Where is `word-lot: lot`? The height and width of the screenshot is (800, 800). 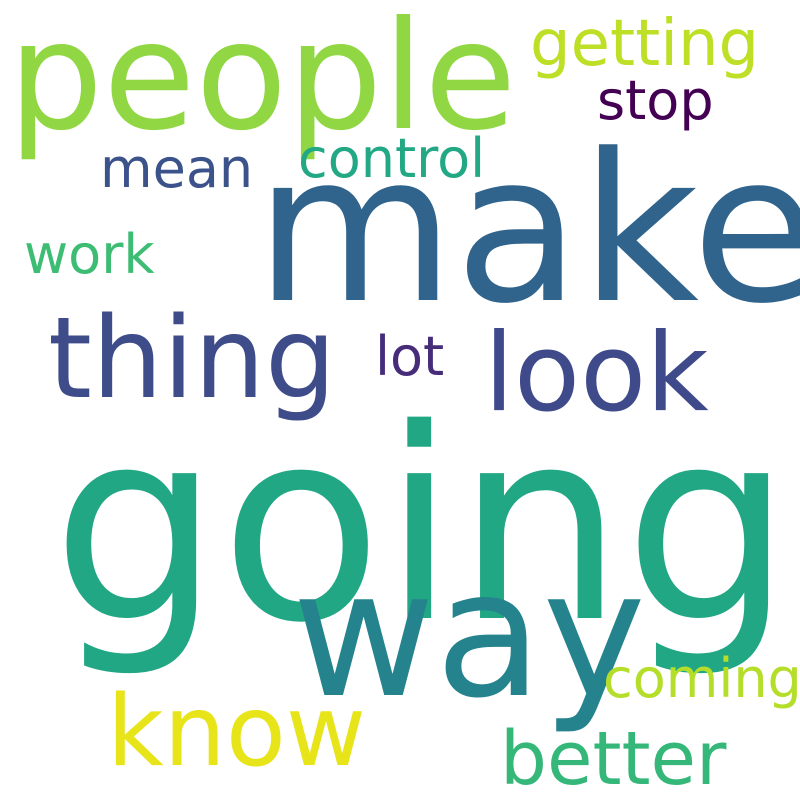 word-lot: lot is located at coordinates (410, 356).